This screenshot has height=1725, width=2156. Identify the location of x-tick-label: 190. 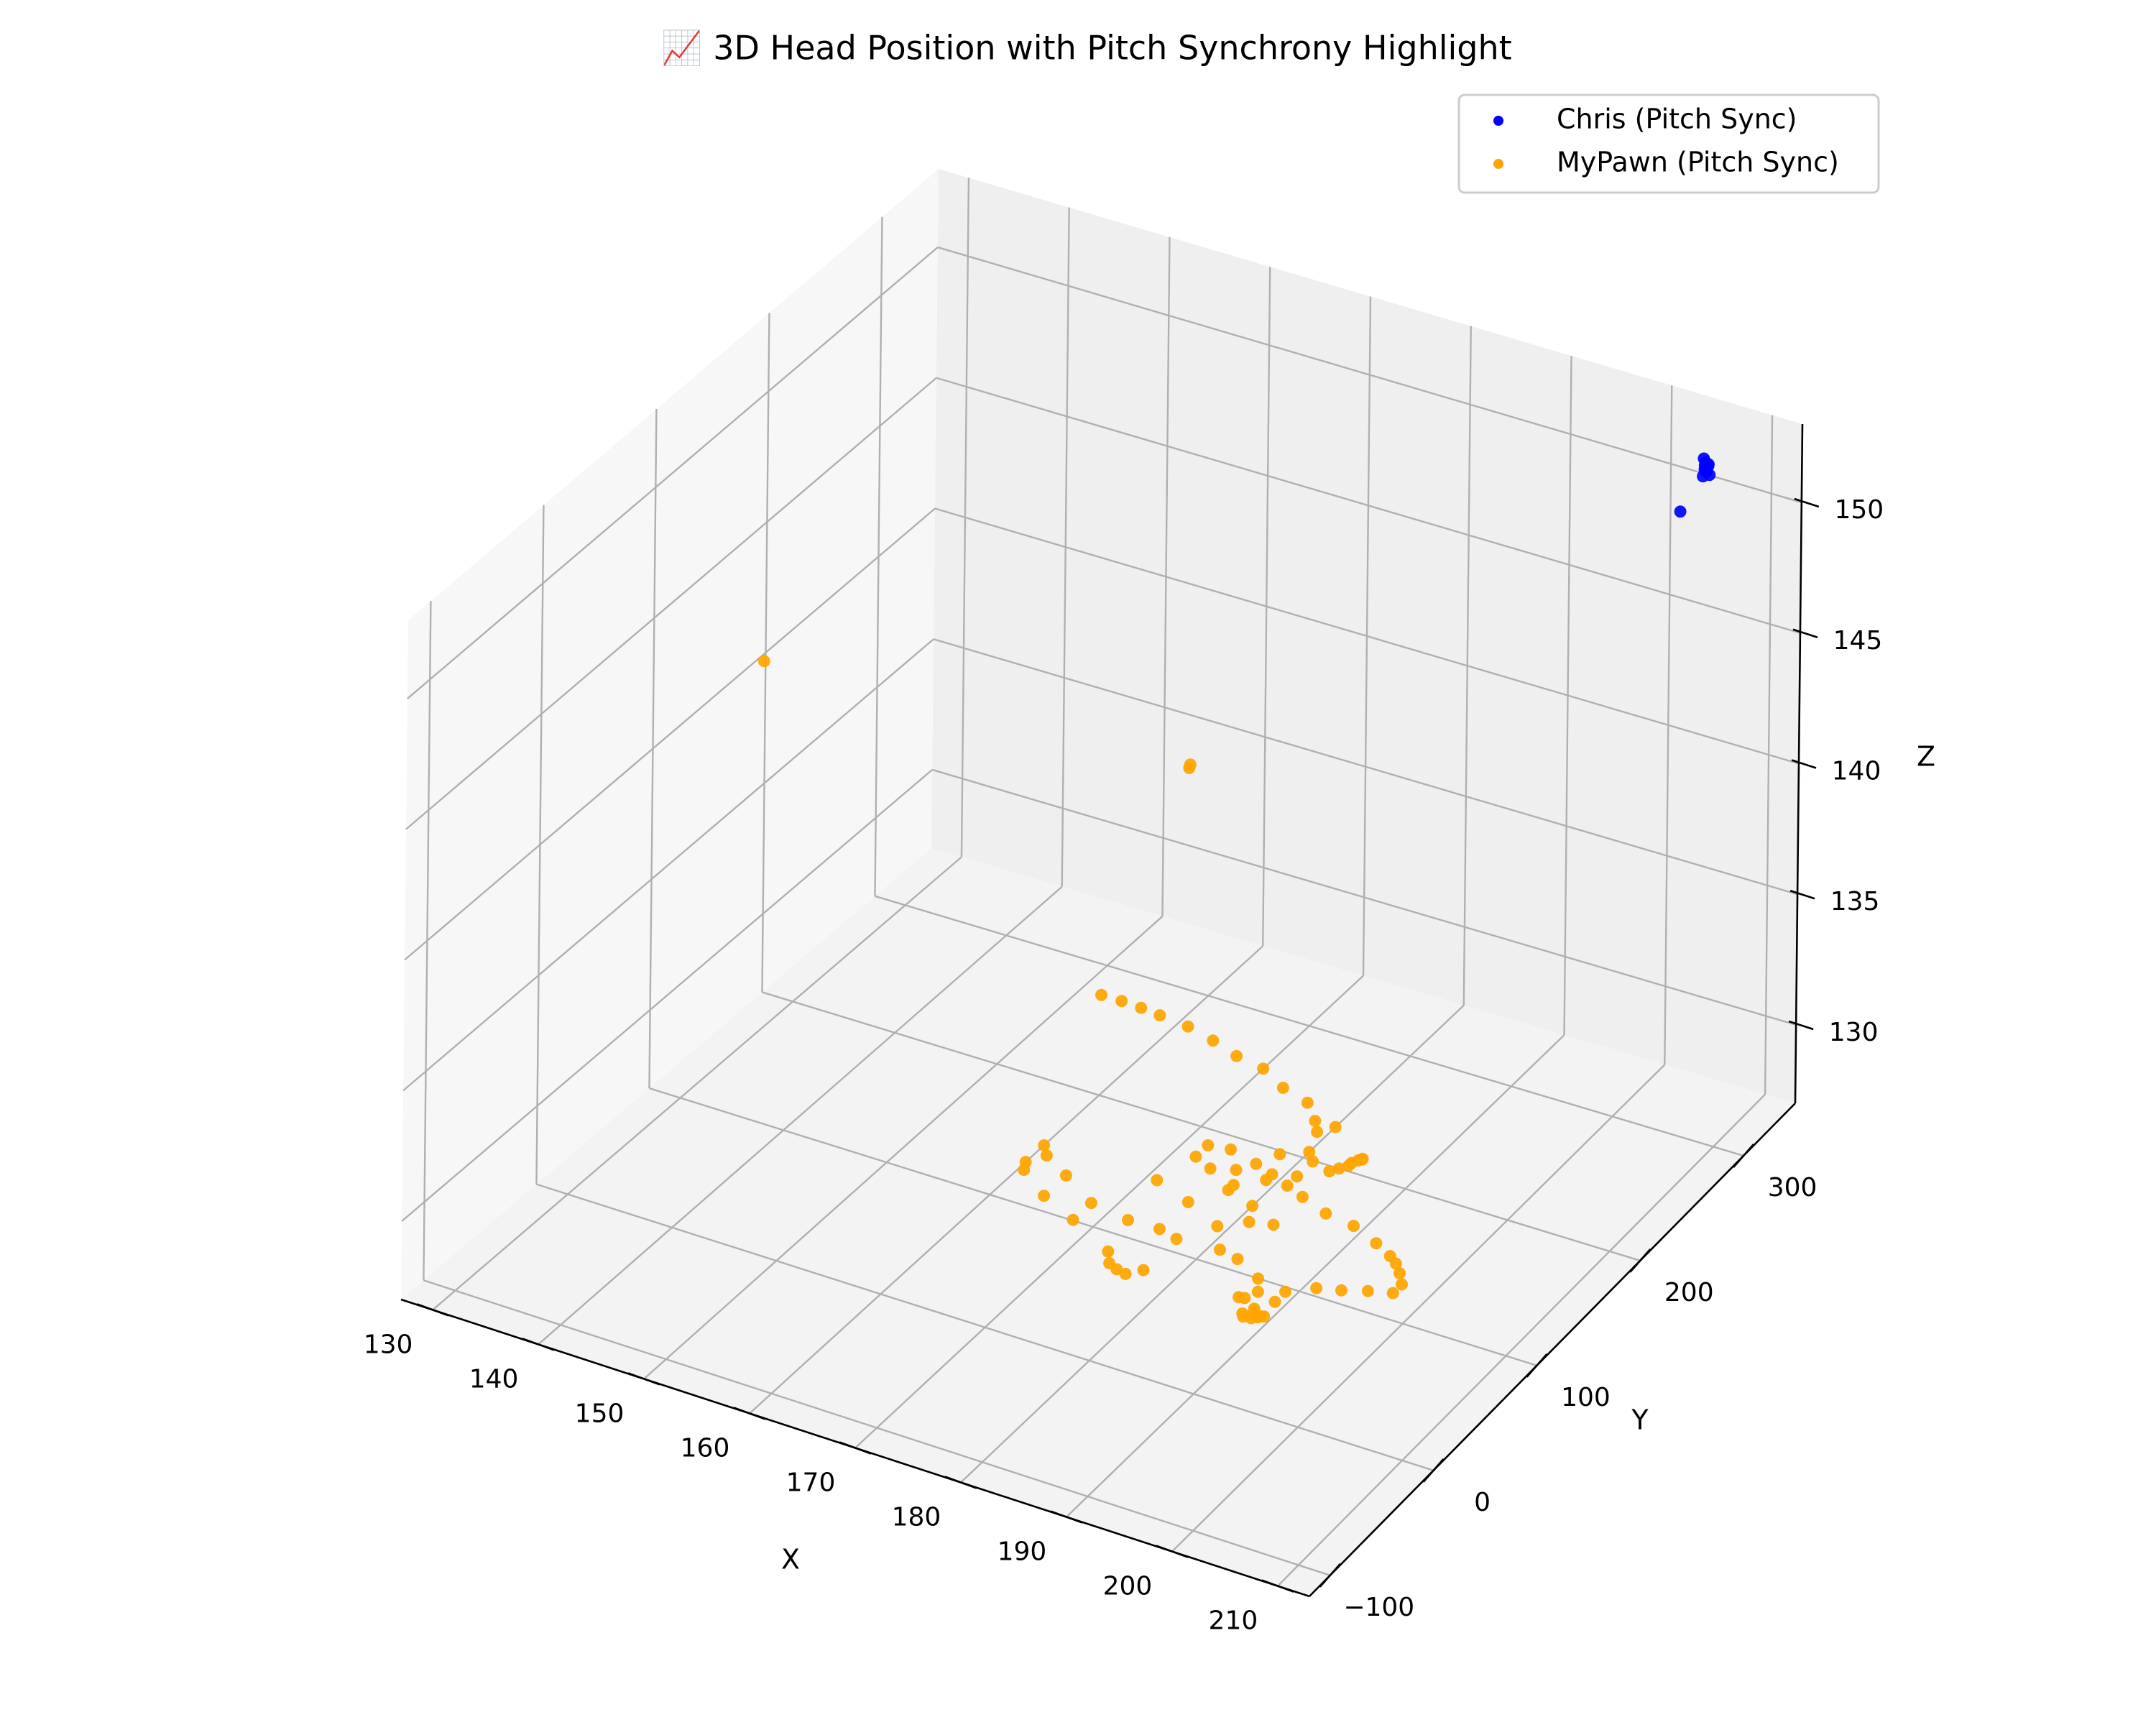
(1023, 1552).